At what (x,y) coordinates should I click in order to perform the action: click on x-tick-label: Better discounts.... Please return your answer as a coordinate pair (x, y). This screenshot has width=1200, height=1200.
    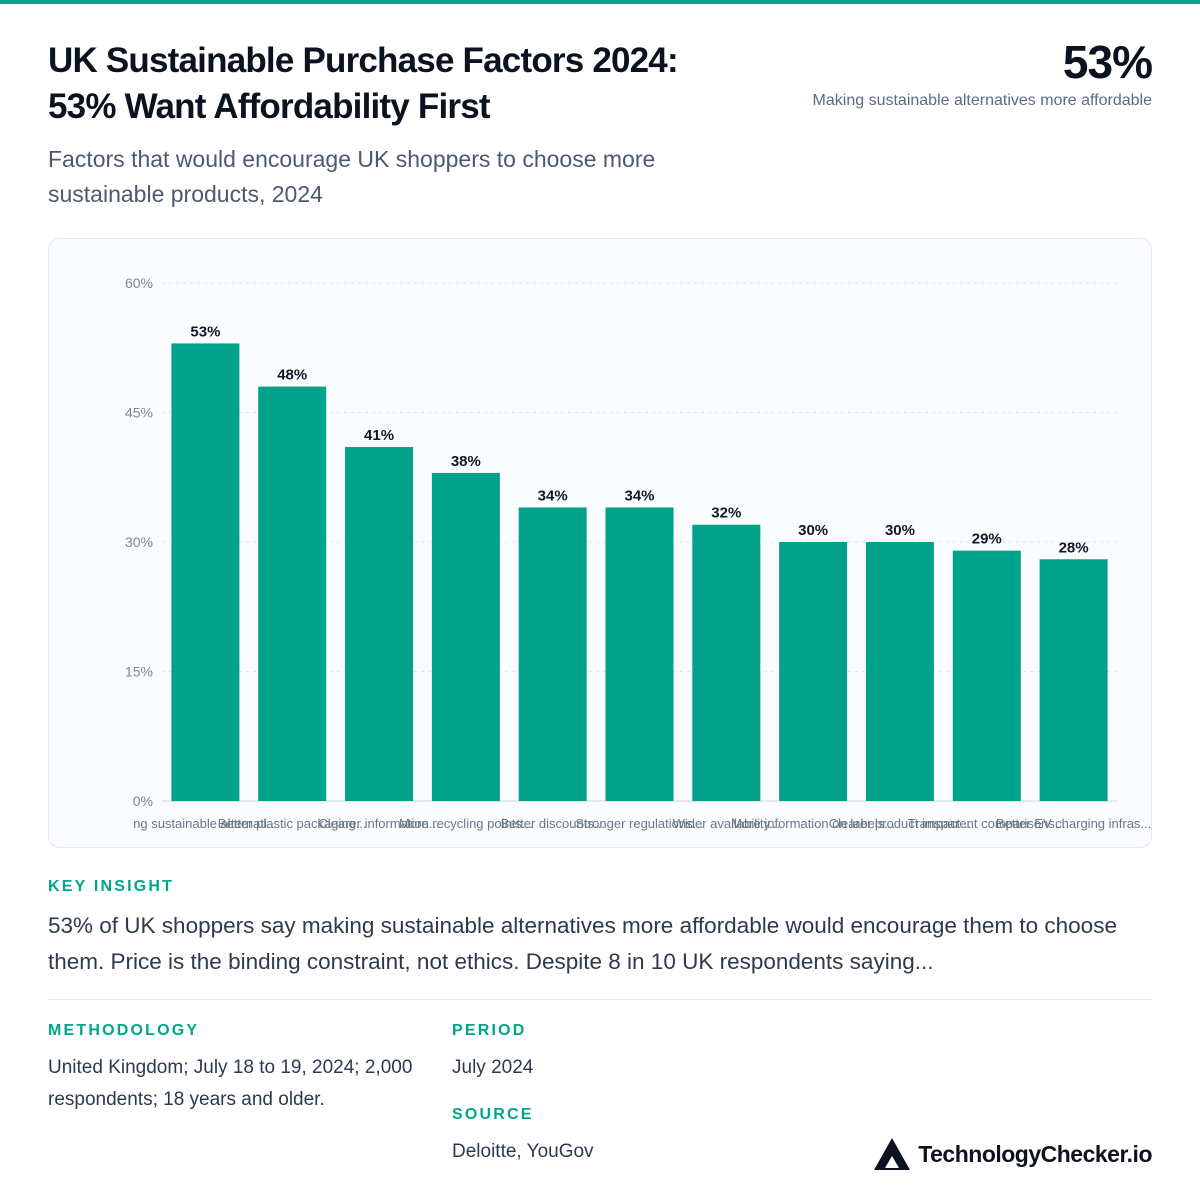
    Looking at the image, I should click on (553, 823).